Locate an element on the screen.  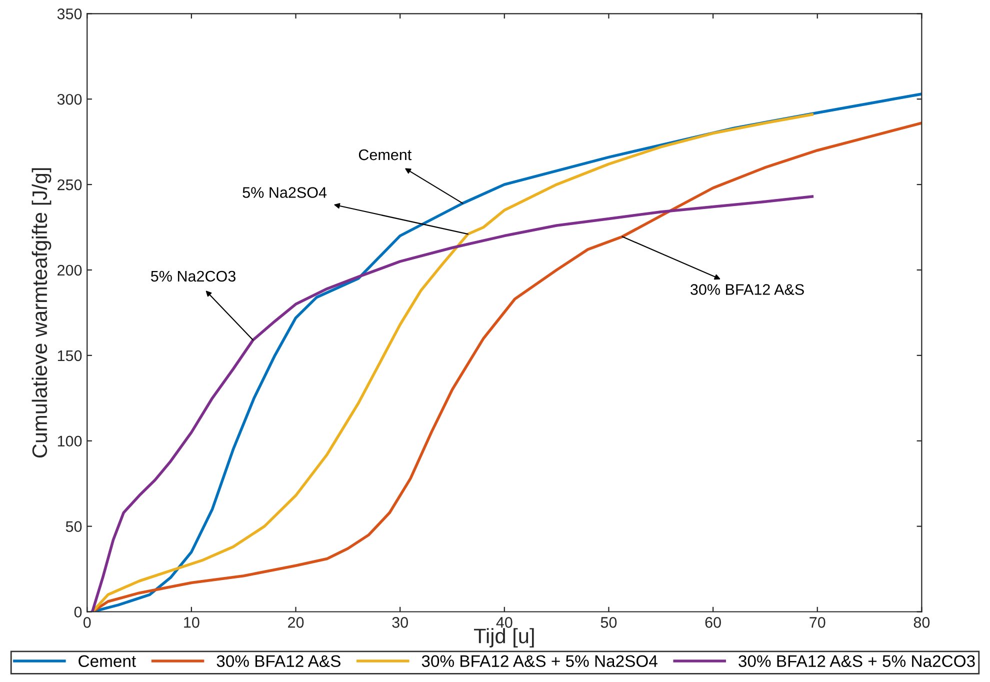
y-tick-label: 250 is located at coordinates (70, 184).